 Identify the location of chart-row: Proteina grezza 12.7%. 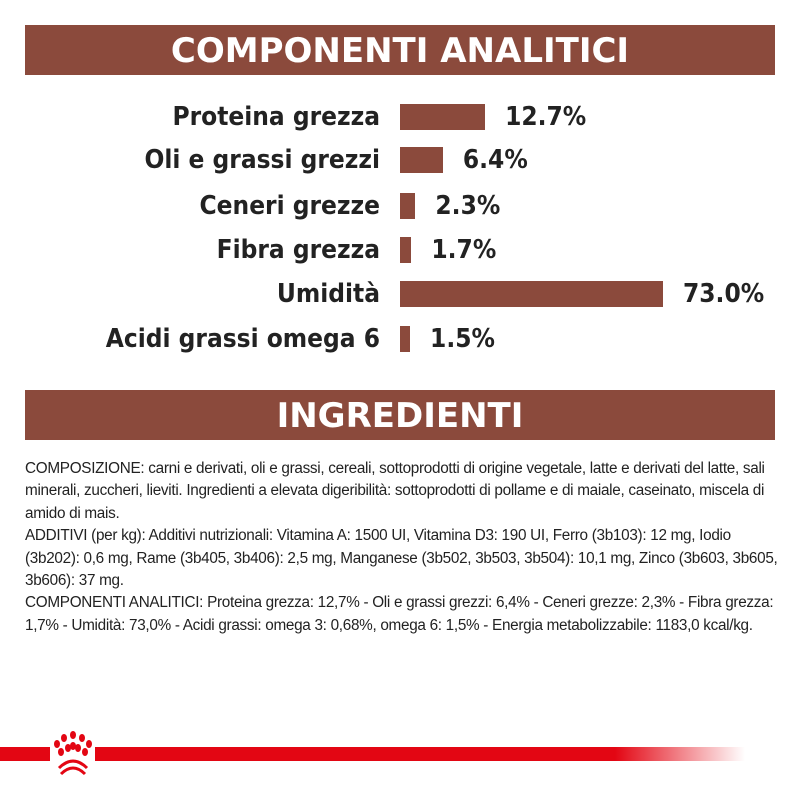
(400, 117).